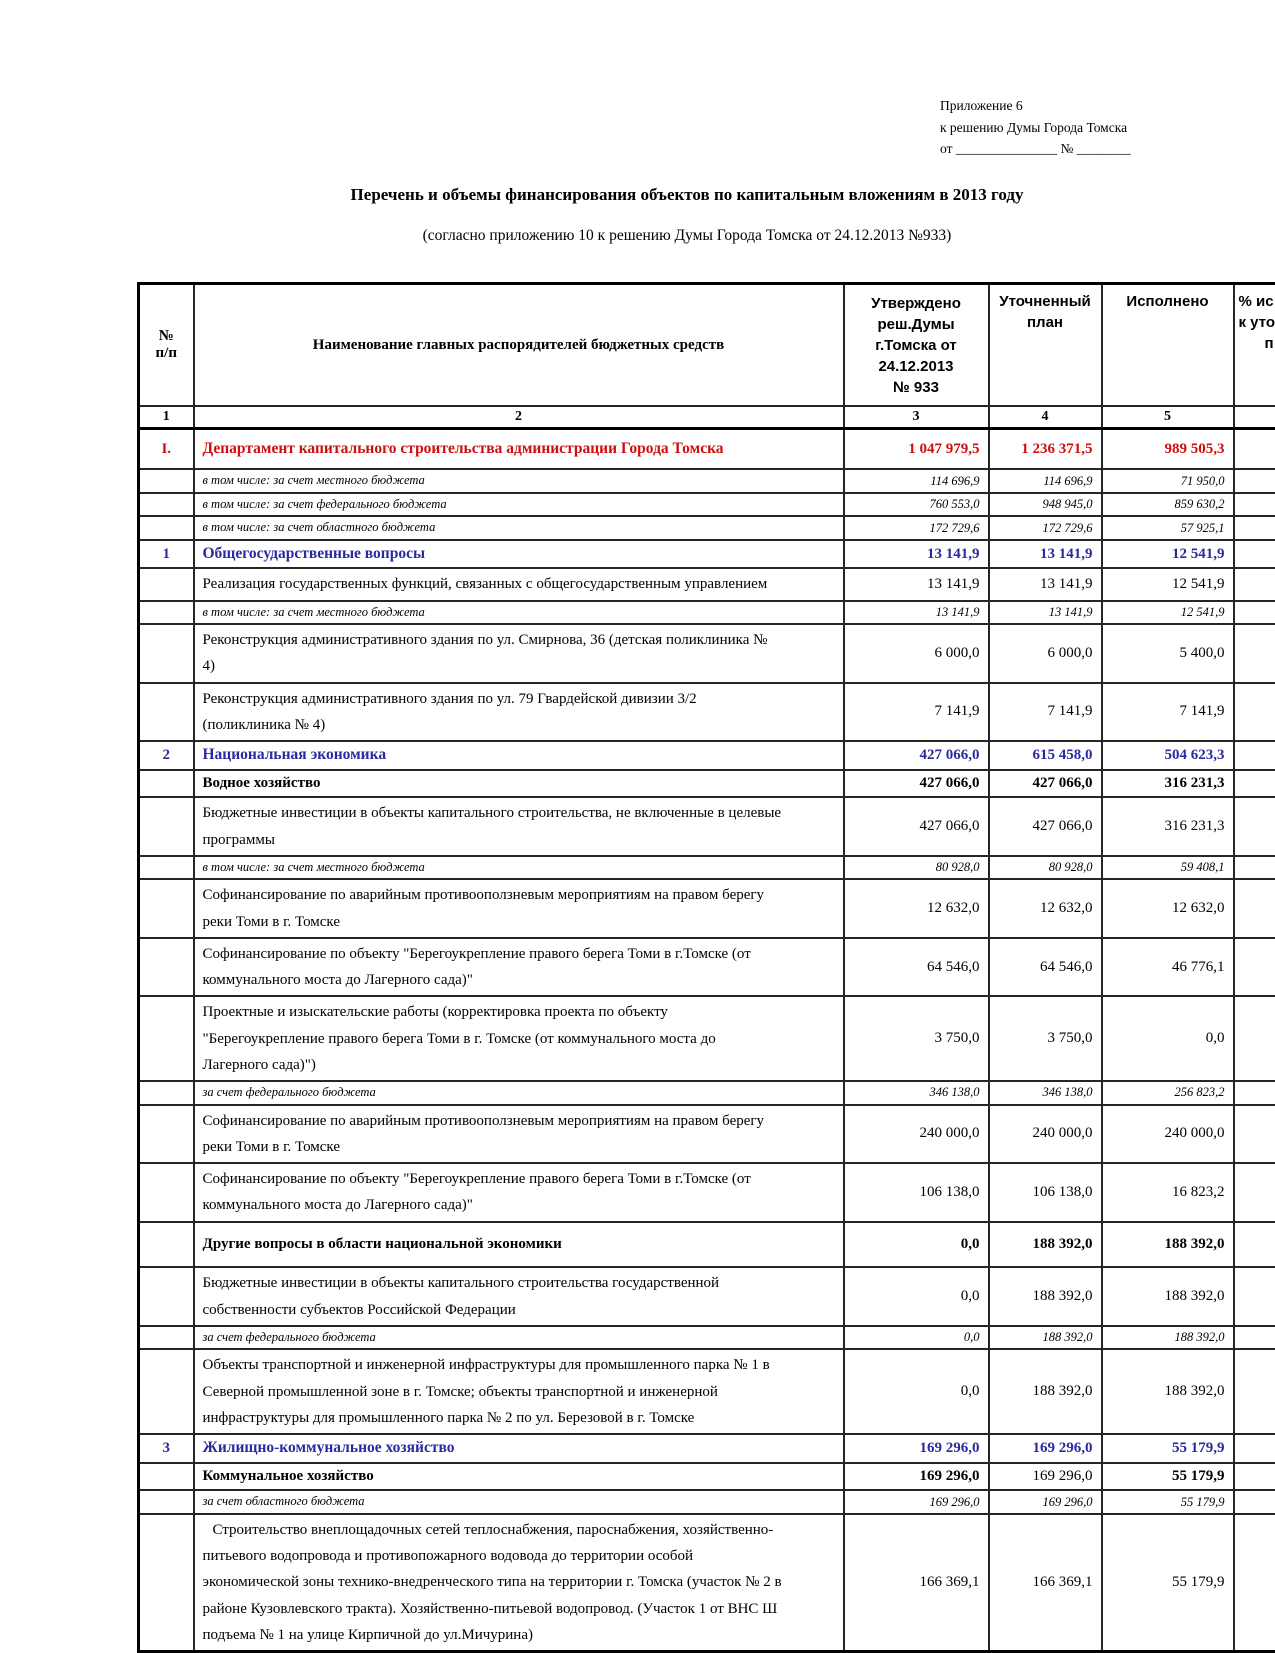  I want to click on column-number: 3, so click(916, 417).